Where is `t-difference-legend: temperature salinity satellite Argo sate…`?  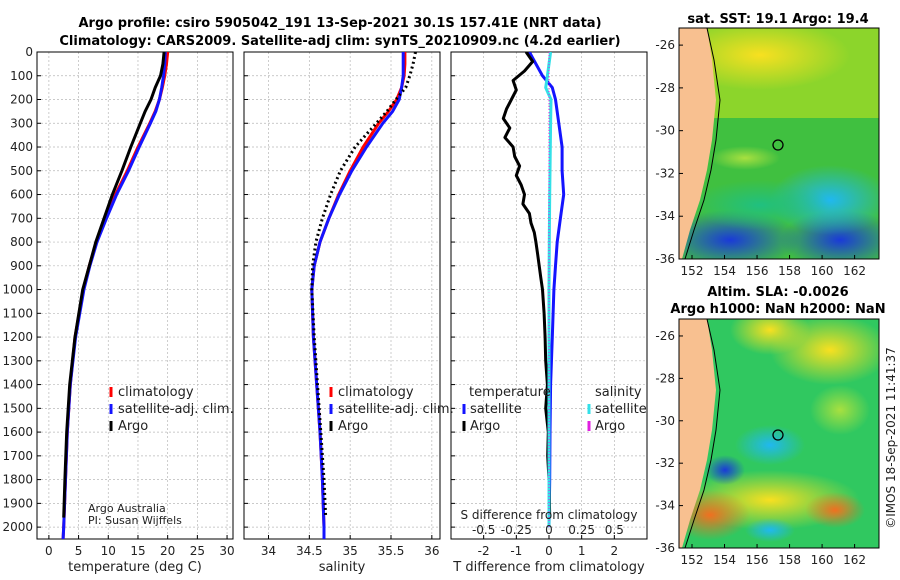 t-difference-legend: temperature salinity satellite Argo sate… is located at coordinates (554, 409).